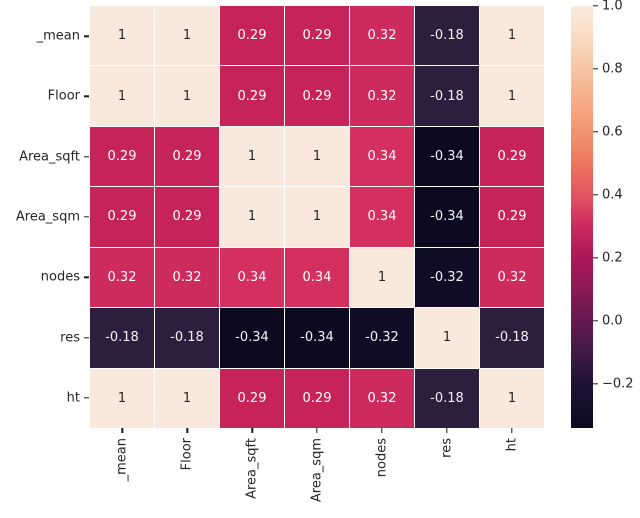 This screenshot has height=518, width=640. I want to click on x-tick-label: ht, so click(512, 445).